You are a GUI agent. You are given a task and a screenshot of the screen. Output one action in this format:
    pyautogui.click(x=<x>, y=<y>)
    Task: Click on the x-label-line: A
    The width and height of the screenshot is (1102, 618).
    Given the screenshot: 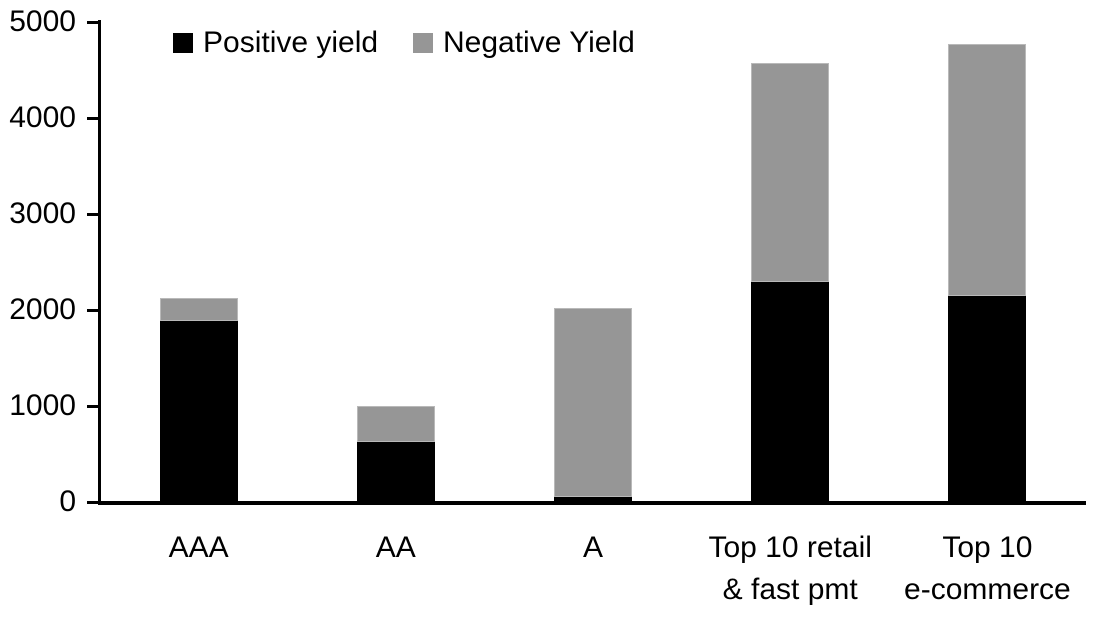 What is the action you would take?
    pyautogui.click(x=593, y=547)
    